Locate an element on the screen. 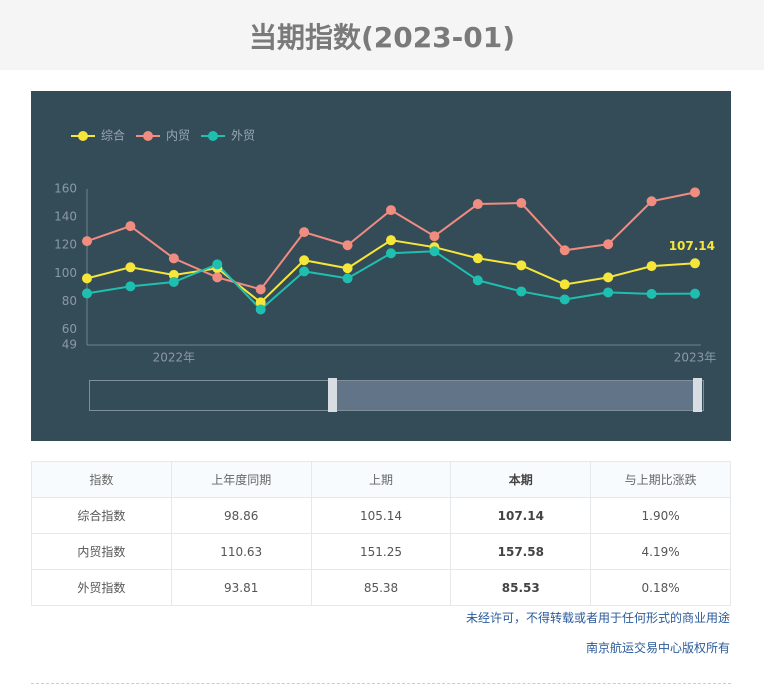 Image resolution: width=764 pixels, height=685 pixels. zoom-range is located at coordinates (515, 395).